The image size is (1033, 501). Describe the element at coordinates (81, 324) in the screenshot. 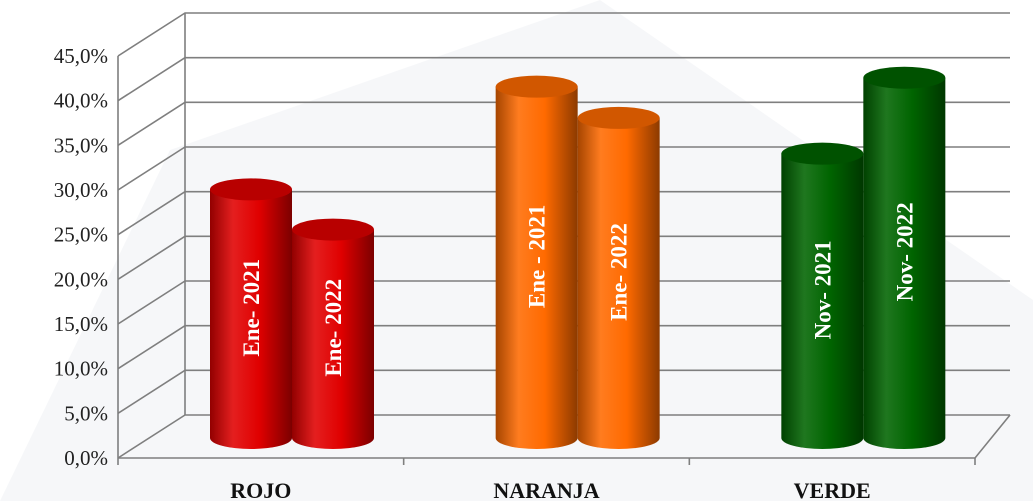

I see `y-tick-label: 15,0%` at that location.